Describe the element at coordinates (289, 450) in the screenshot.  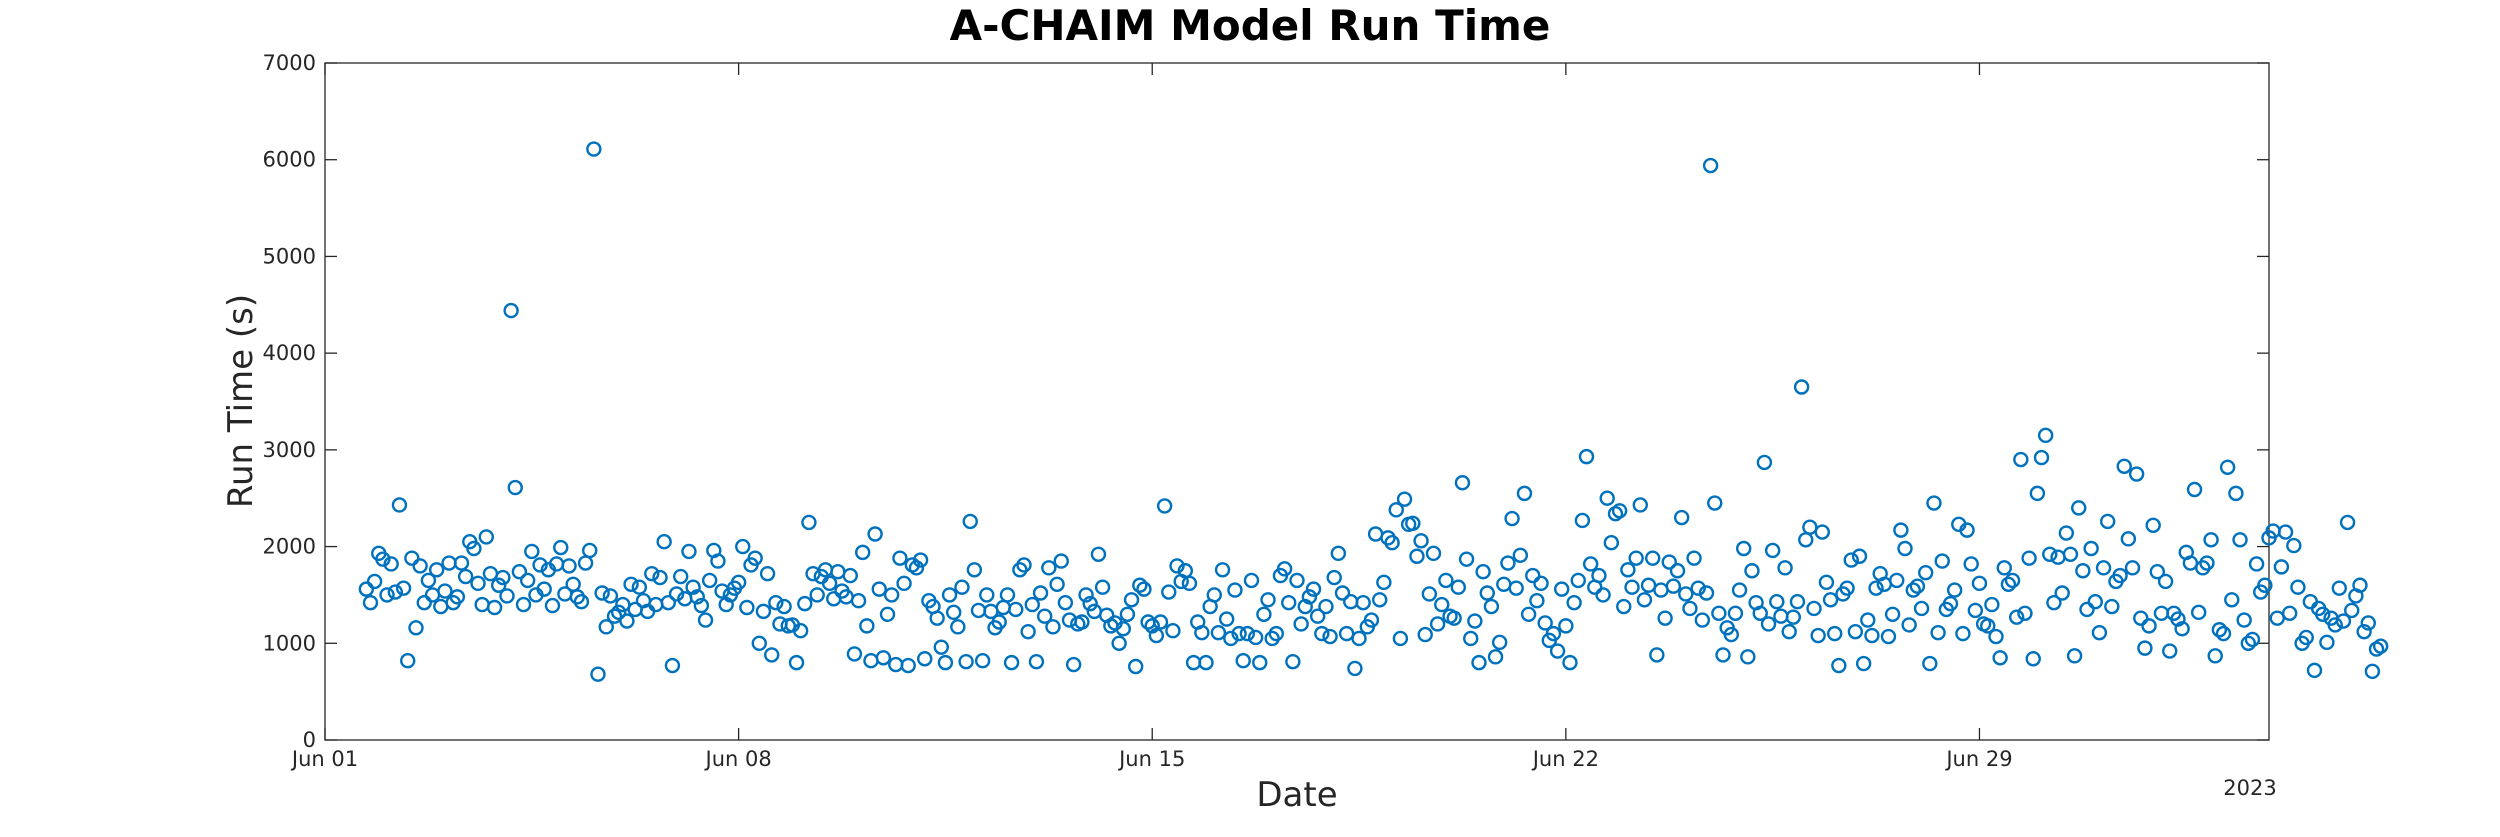
I see `y-tick-label: 3000` at that location.